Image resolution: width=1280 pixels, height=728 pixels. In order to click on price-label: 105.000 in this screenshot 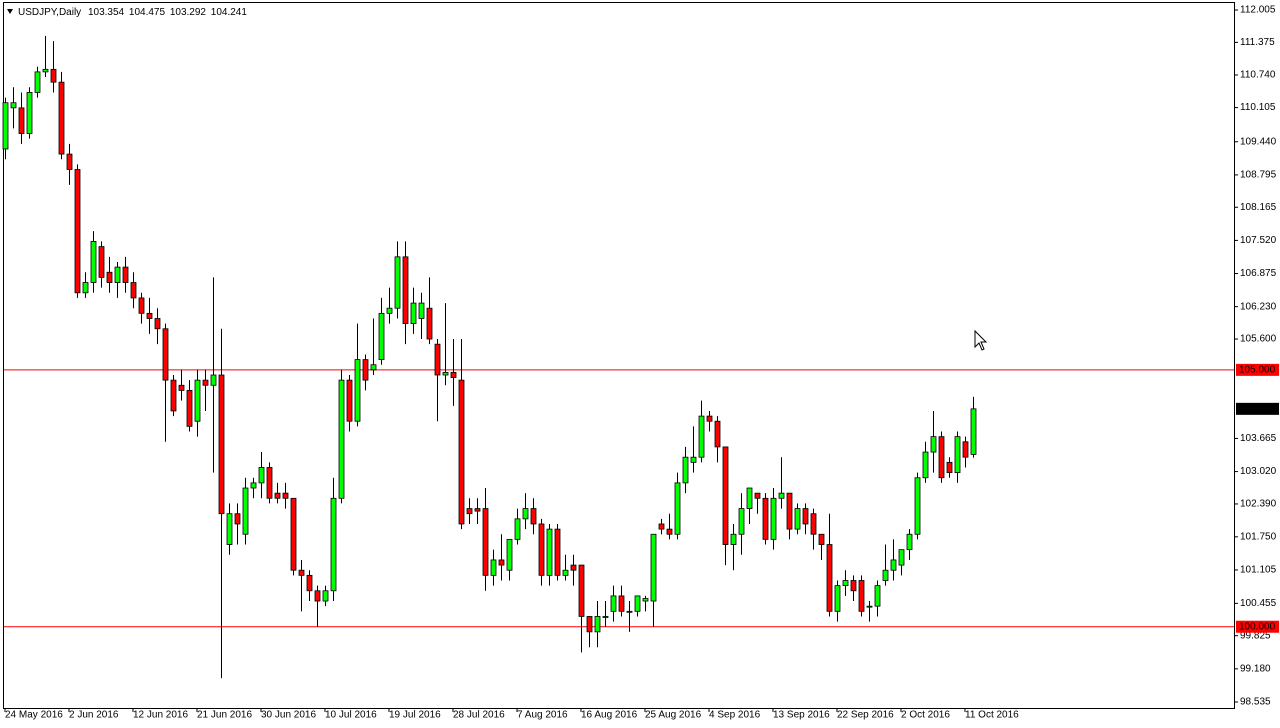, I will do `click(1257, 369)`.